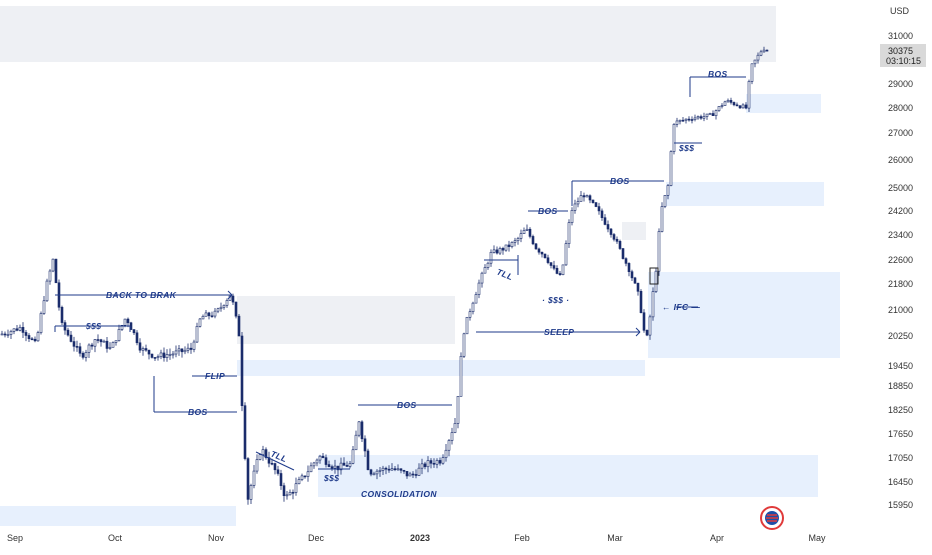 Image resolution: width=932 pixels, height=555 pixels. Describe the element at coordinates (900, 410) in the screenshot. I see `y-tick-label: 18250` at that location.